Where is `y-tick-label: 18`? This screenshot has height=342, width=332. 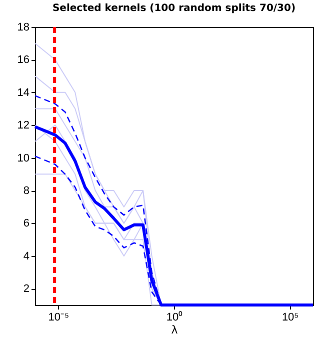 y-tick-label: 18 is located at coordinates (23, 28).